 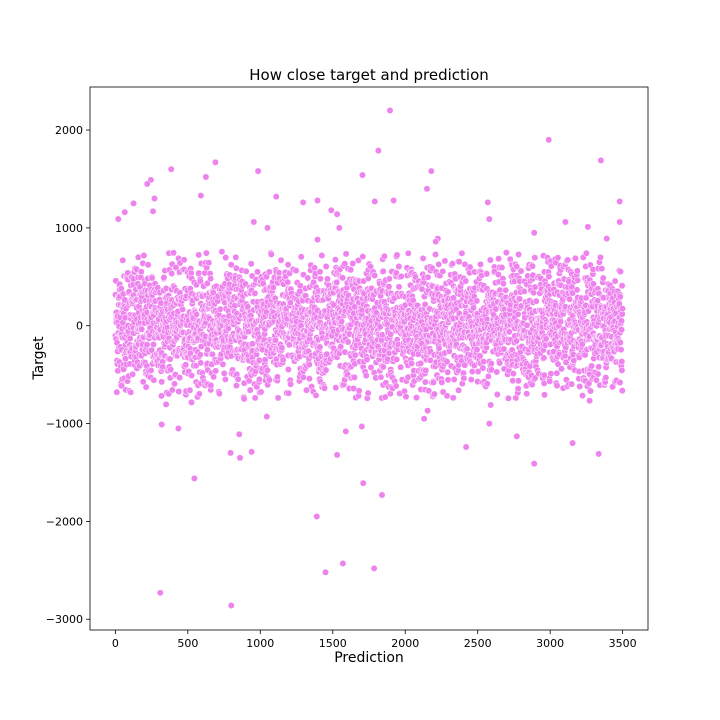 I want to click on x-tick-label: 1500, so click(x=333, y=643).